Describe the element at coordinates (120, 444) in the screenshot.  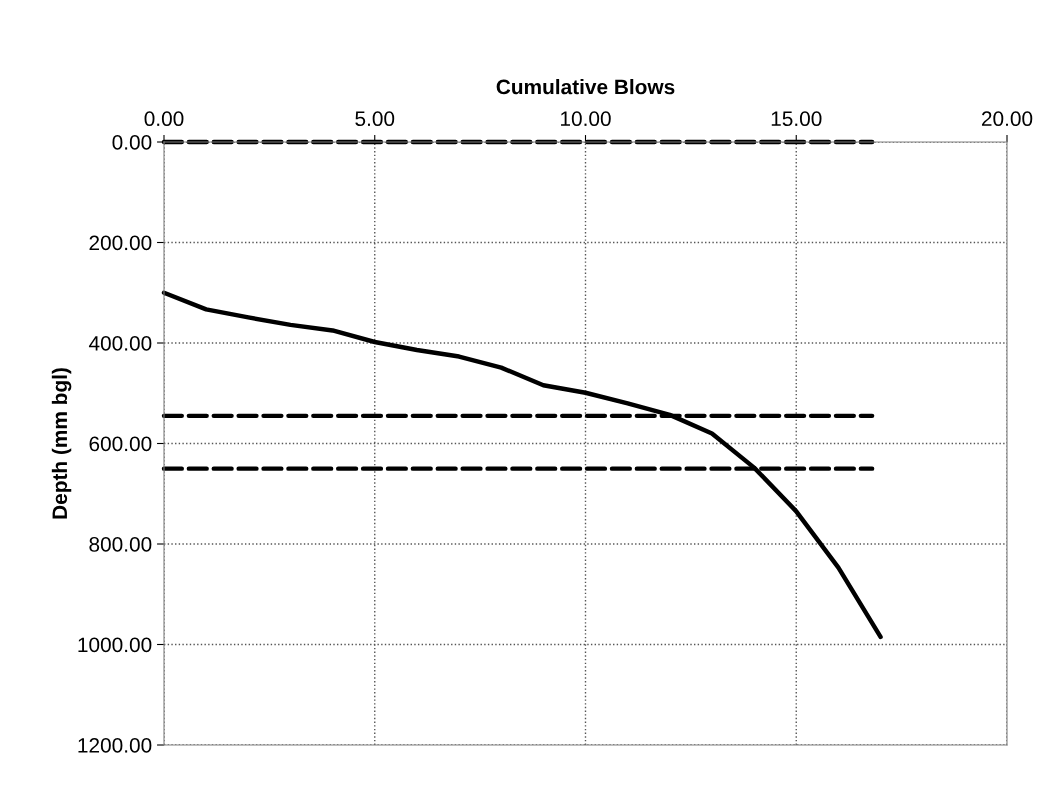
I see `y-tick-label: 600.00` at that location.